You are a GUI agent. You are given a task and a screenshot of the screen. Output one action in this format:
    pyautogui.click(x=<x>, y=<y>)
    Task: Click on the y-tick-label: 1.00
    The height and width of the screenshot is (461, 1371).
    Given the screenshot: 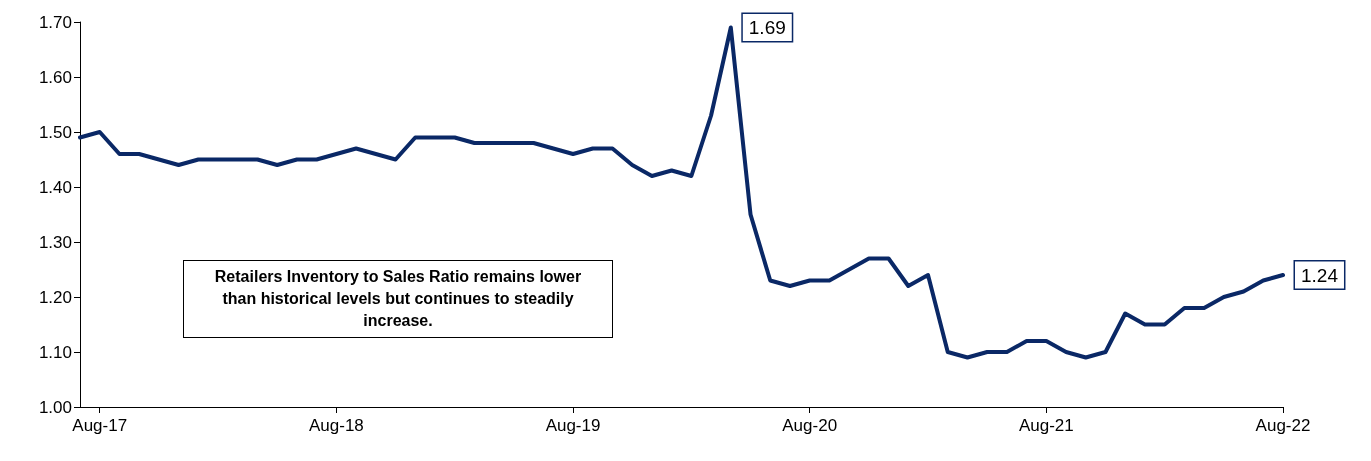 What is the action you would take?
    pyautogui.click(x=55, y=407)
    